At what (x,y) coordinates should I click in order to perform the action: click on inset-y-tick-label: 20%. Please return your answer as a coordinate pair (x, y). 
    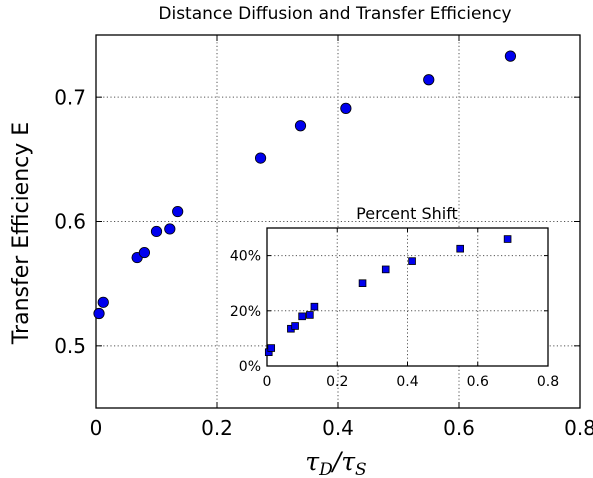
    Looking at the image, I should click on (245, 312).